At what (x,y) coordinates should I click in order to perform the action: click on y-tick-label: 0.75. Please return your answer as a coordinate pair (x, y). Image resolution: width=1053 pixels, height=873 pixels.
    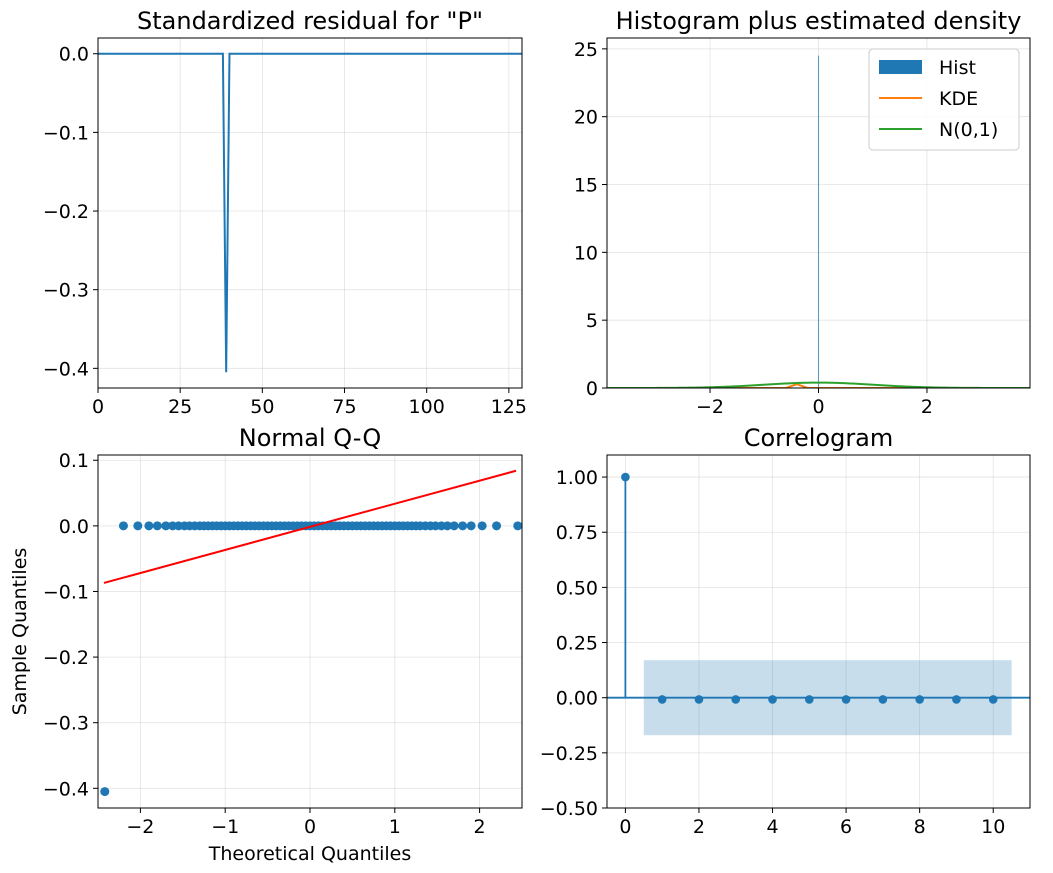
    Looking at the image, I should click on (577, 533).